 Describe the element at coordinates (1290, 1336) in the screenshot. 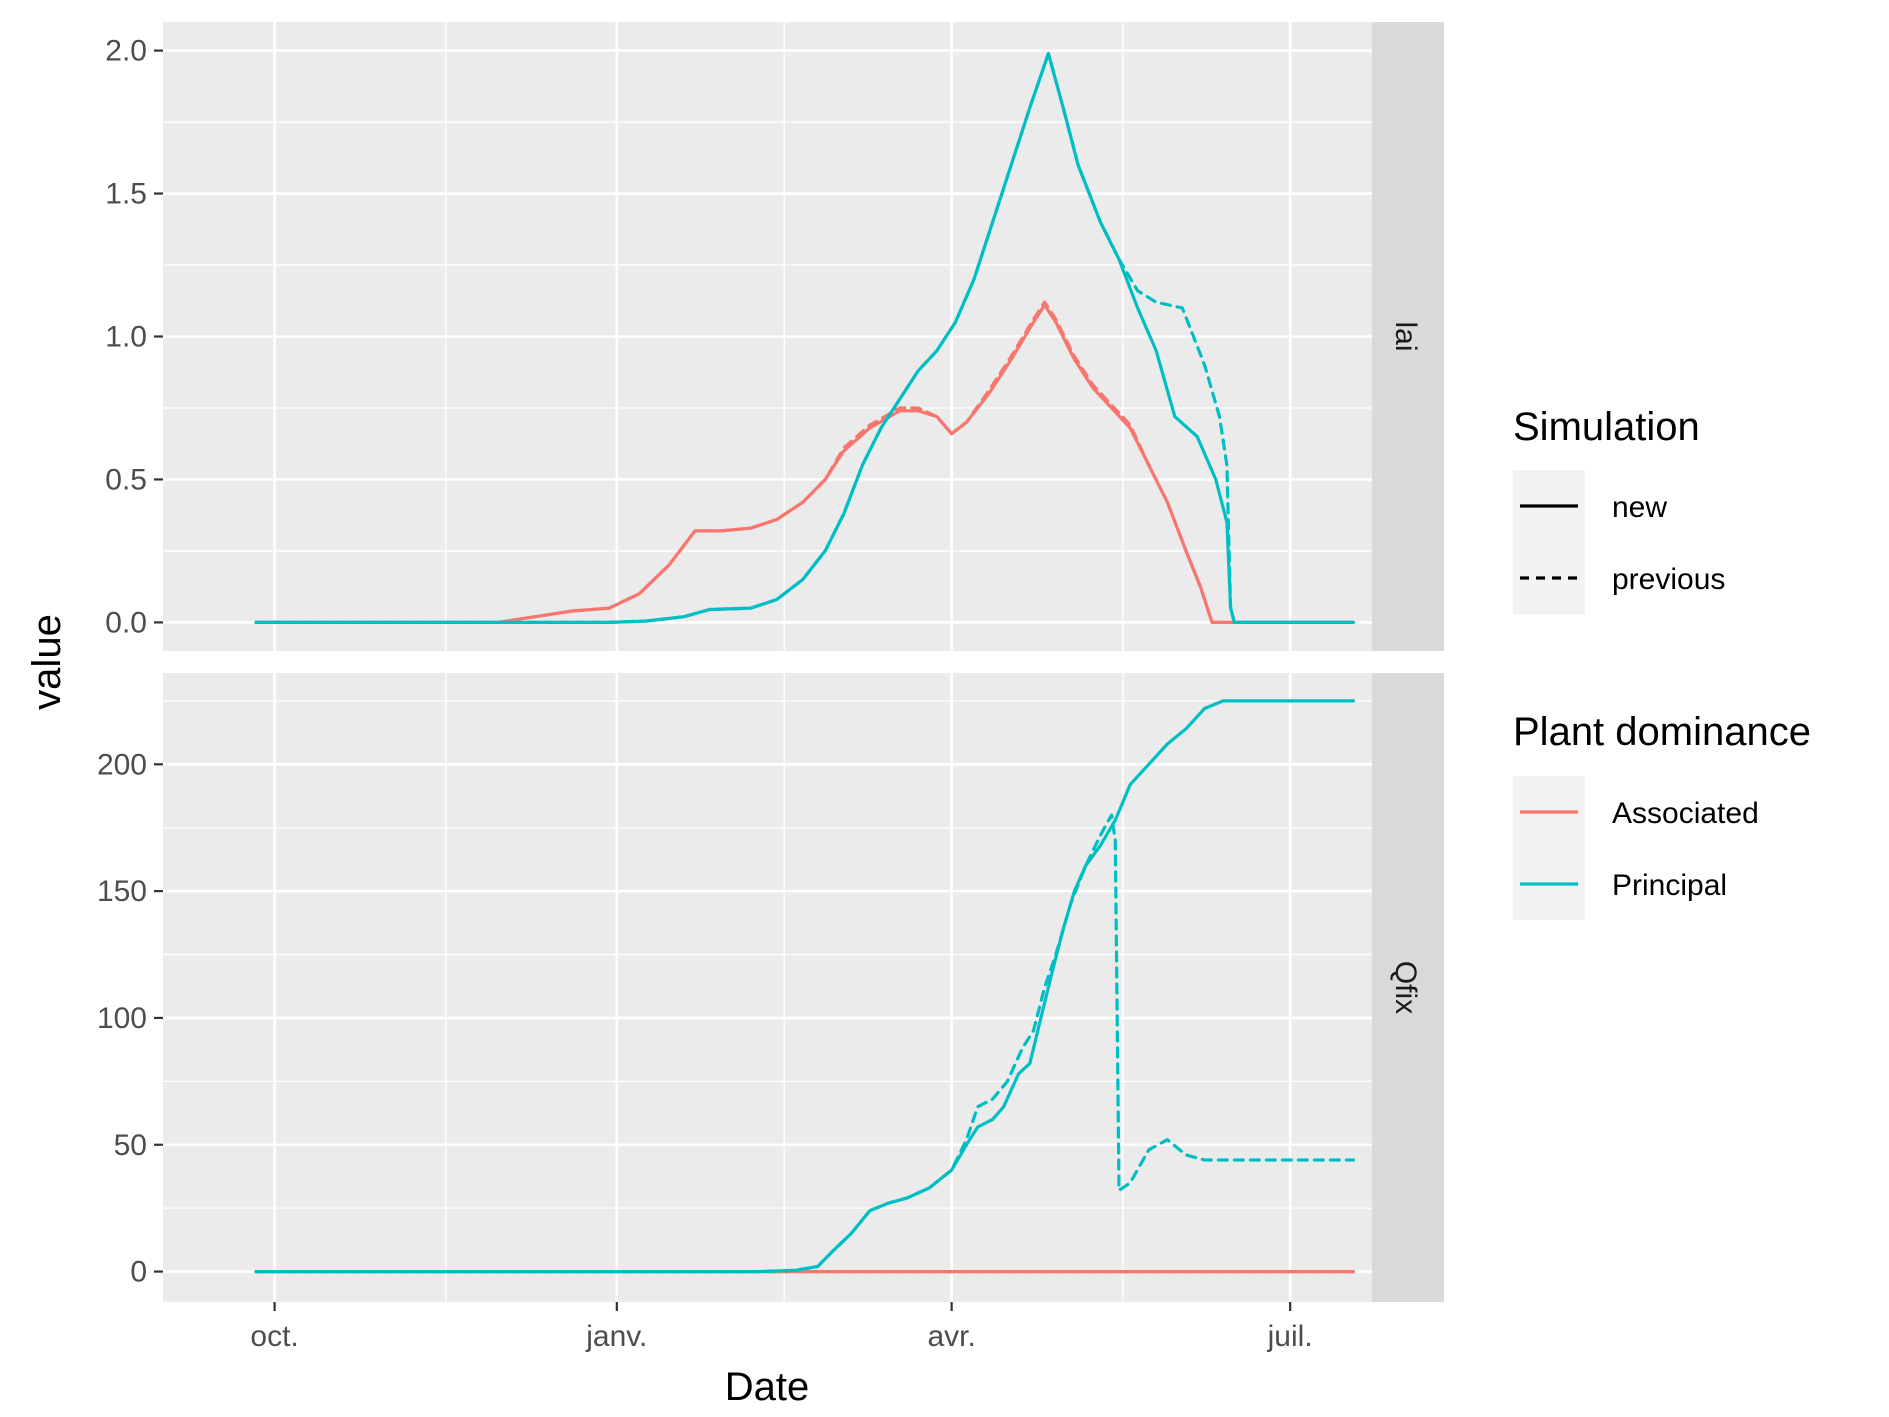

I see `x-tick-label: juil.` at that location.